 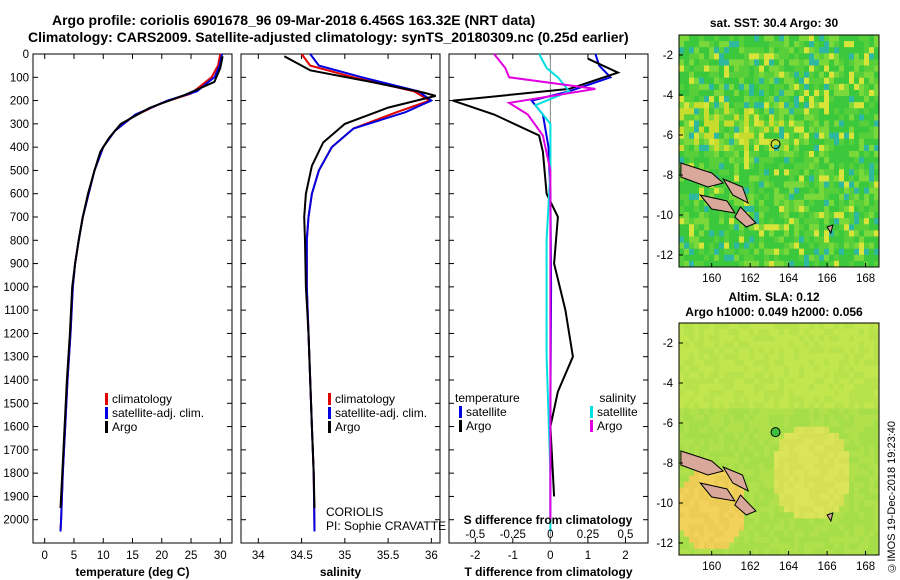 What do you see at coordinates (548, 520) in the screenshot?
I see `top-x-axis-label: S difference from climatology` at bounding box center [548, 520].